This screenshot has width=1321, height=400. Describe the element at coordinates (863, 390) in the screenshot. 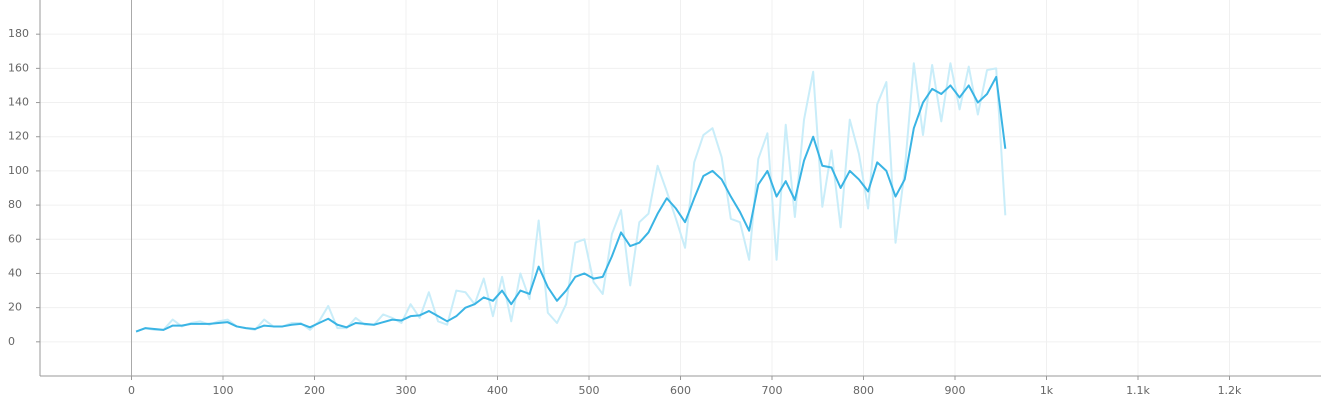

I see `x-tick-label: 800` at that location.